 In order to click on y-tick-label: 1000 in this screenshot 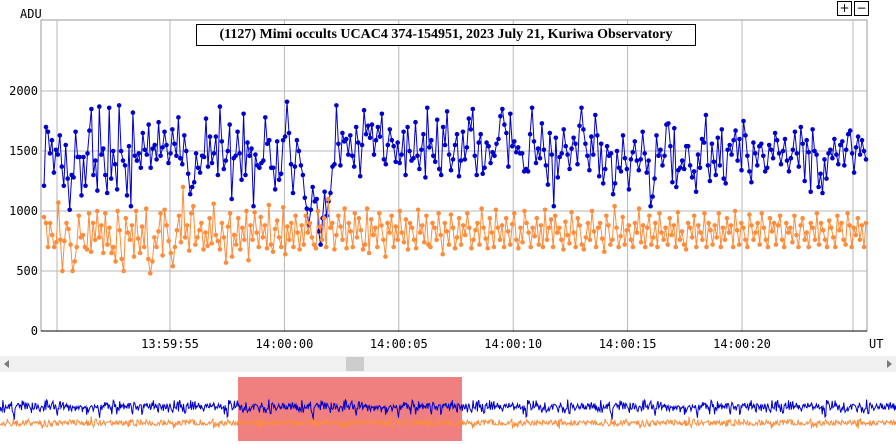, I will do `click(23, 211)`.